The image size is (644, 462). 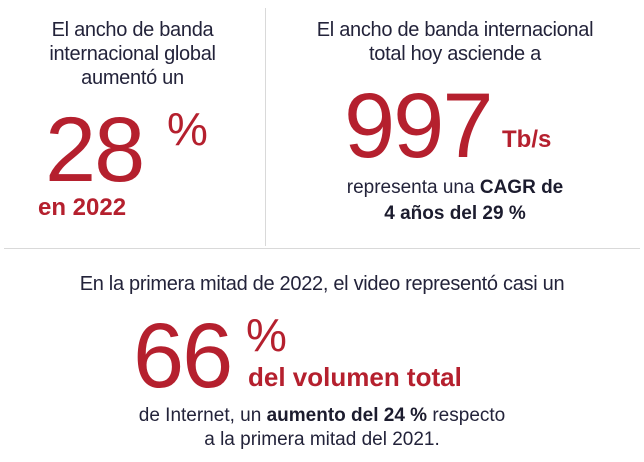 What do you see at coordinates (355, 377) in the screenshot?
I see `stat-subtitle: del volumen total` at bounding box center [355, 377].